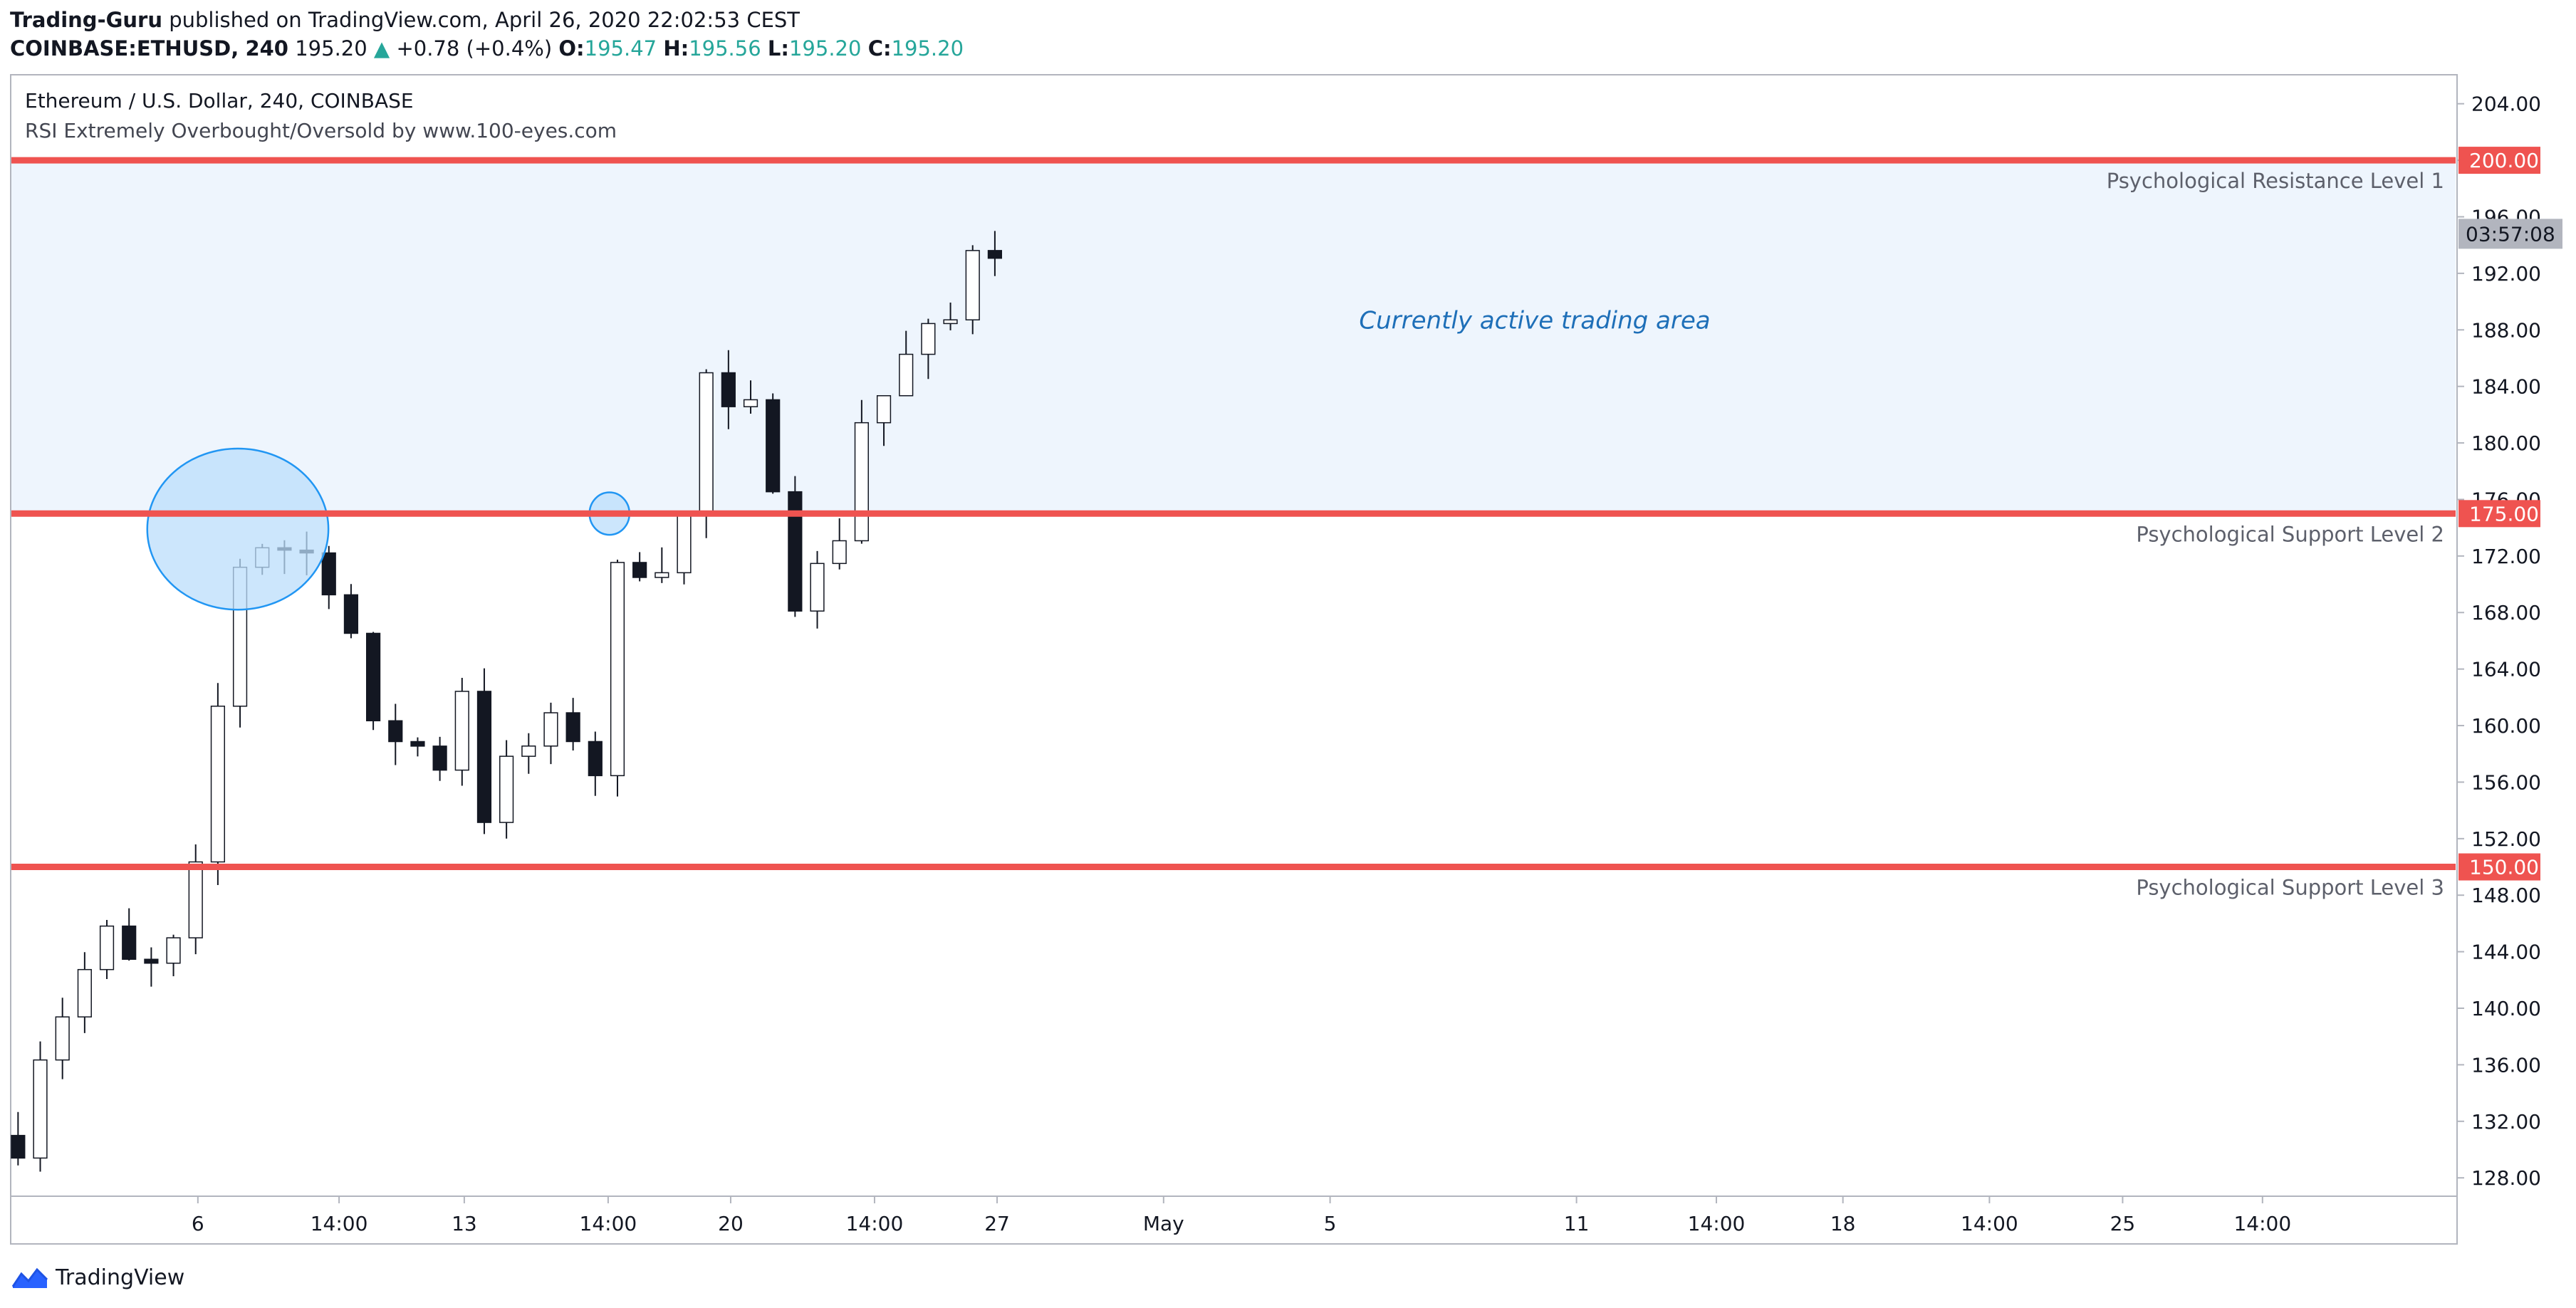 The image size is (2576, 1308). Describe the element at coordinates (731, 1223) in the screenshot. I see `time-tick-label: 20` at that location.